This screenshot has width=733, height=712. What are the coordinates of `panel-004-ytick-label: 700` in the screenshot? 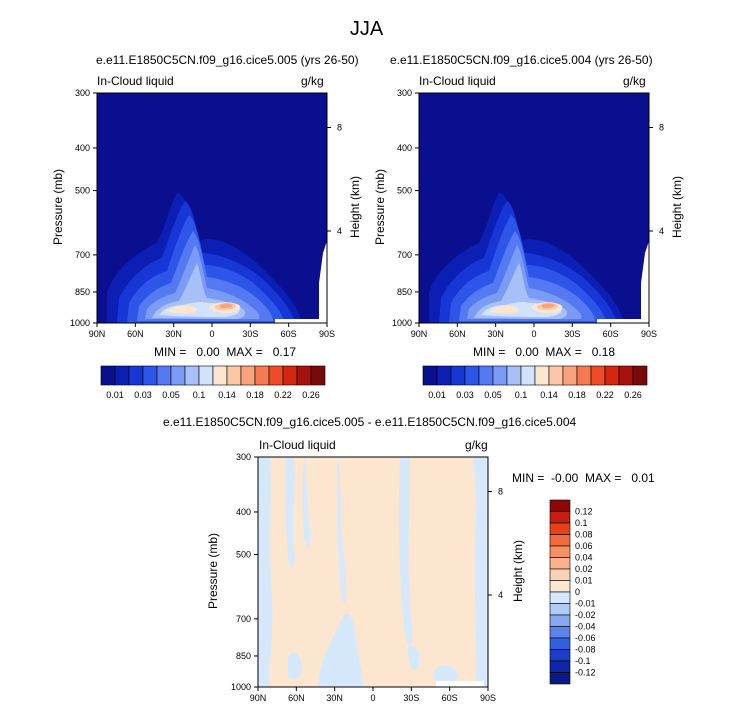 It's located at (404, 255).